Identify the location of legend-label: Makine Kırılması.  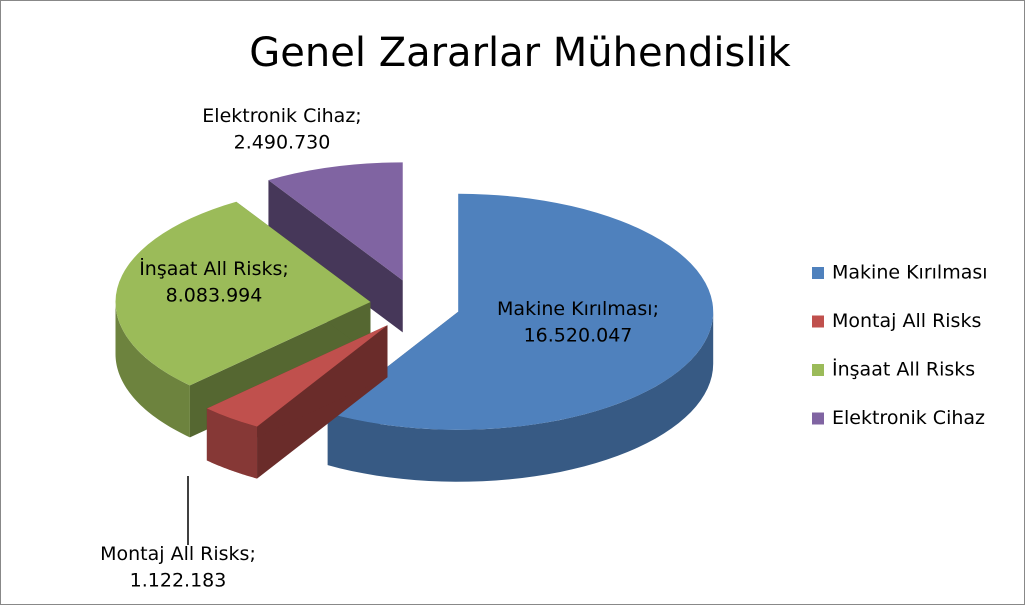
(910, 273).